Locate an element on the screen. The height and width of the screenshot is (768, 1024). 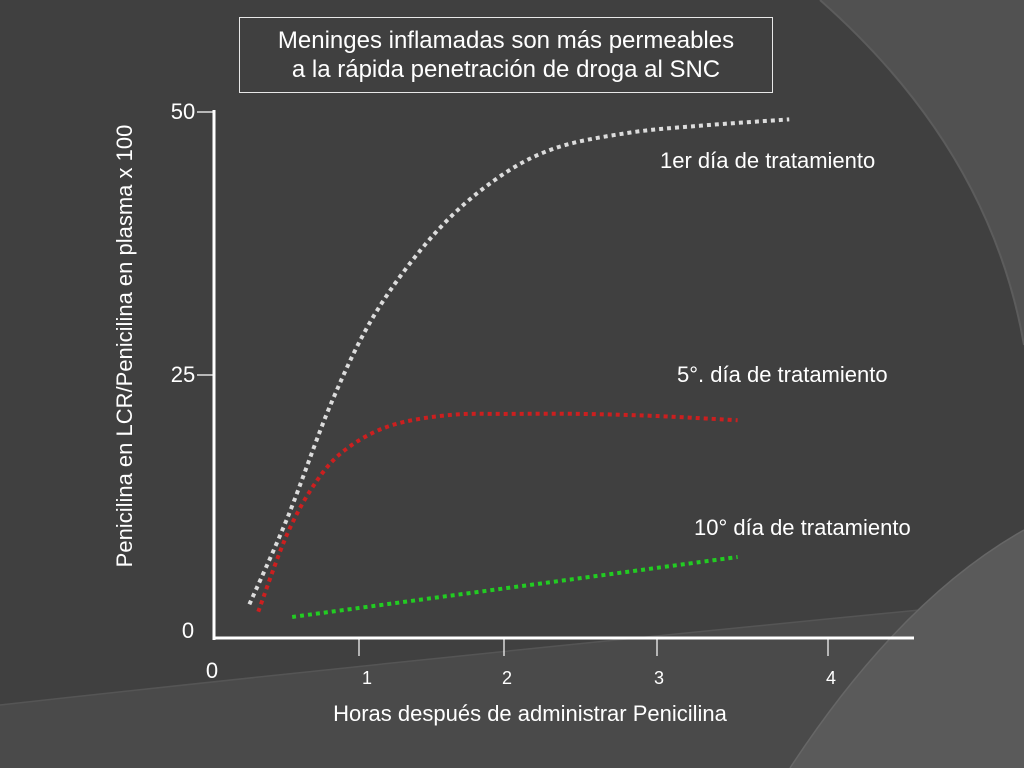
x-tick-label: 4 is located at coordinates (831, 678).